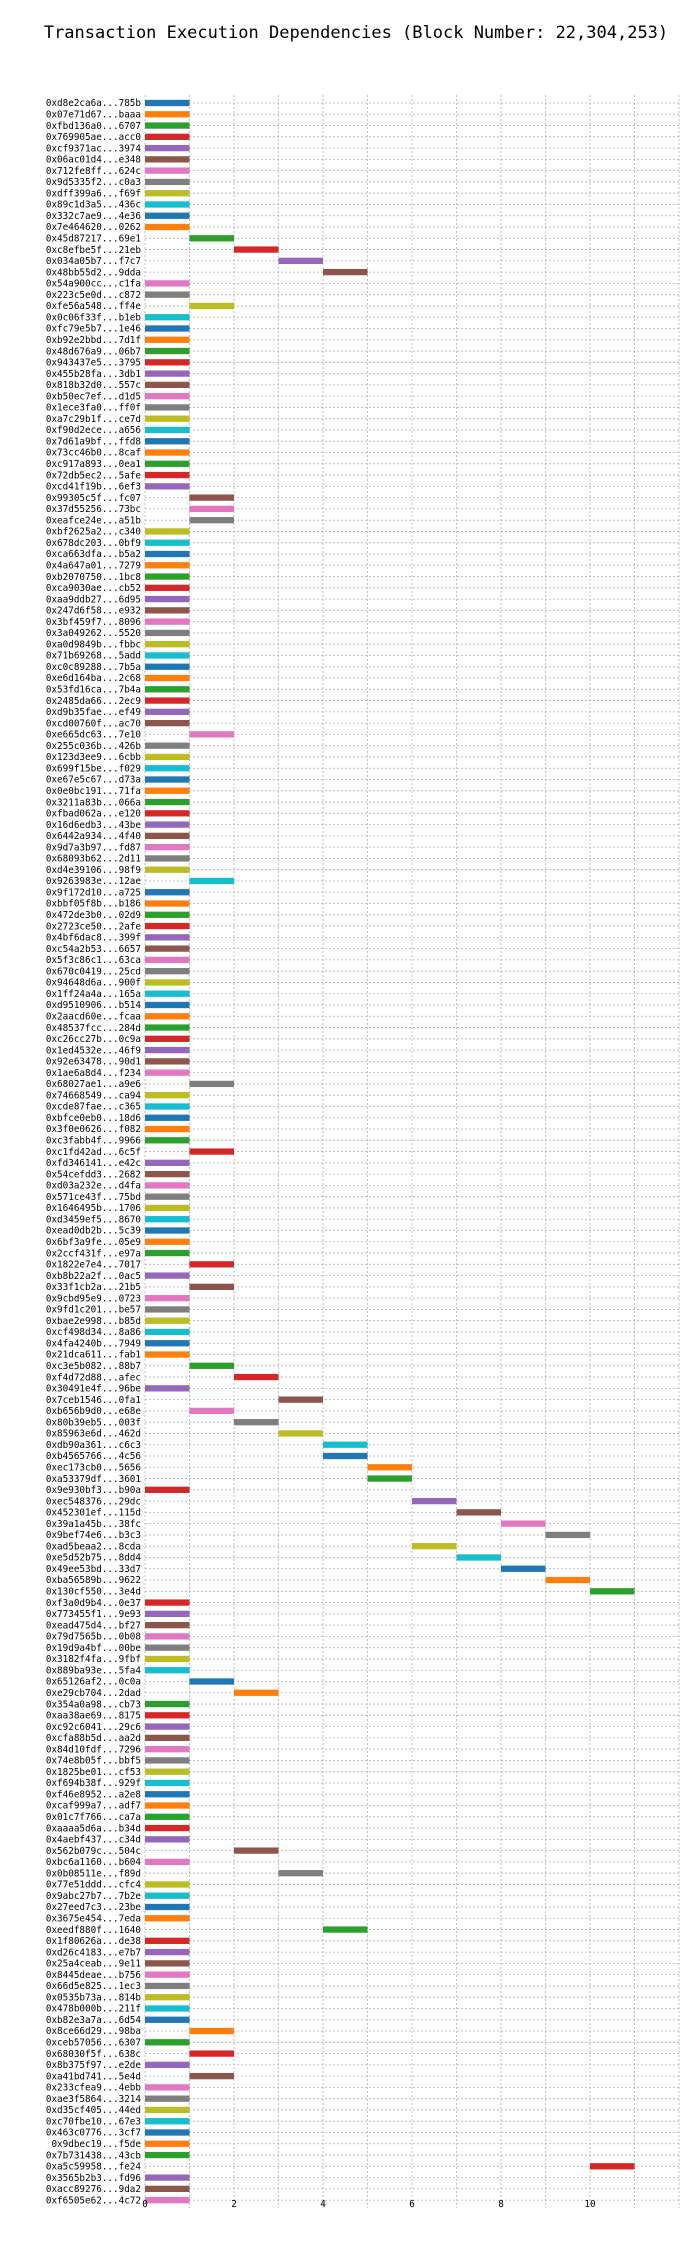 This screenshot has width=700, height=2244. What do you see at coordinates (93, 599) in the screenshot?
I see `tx-label: 0xaa9ddb27...6d95` at bounding box center [93, 599].